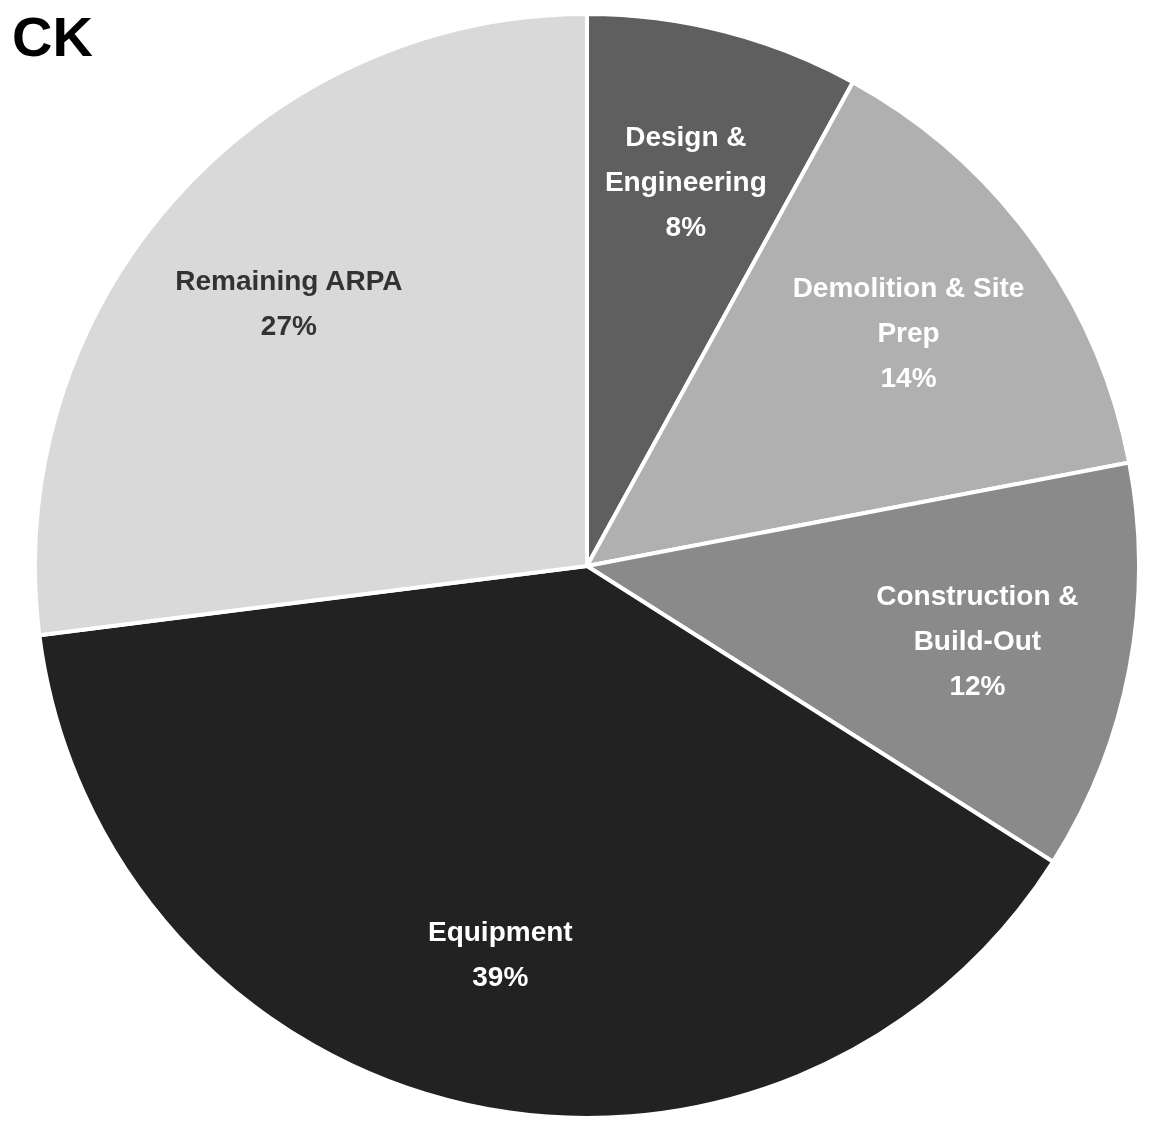 This screenshot has height=1128, width=1158. Describe the element at coordinates (908, 377) in the screenshot. I see `data-label: 14%` at that location.